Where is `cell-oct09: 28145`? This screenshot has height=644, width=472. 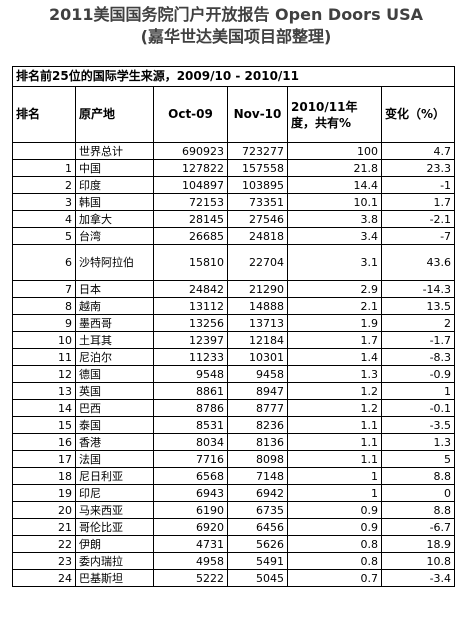
cell-oct09: 28145 is located at coordinates (190, 219).